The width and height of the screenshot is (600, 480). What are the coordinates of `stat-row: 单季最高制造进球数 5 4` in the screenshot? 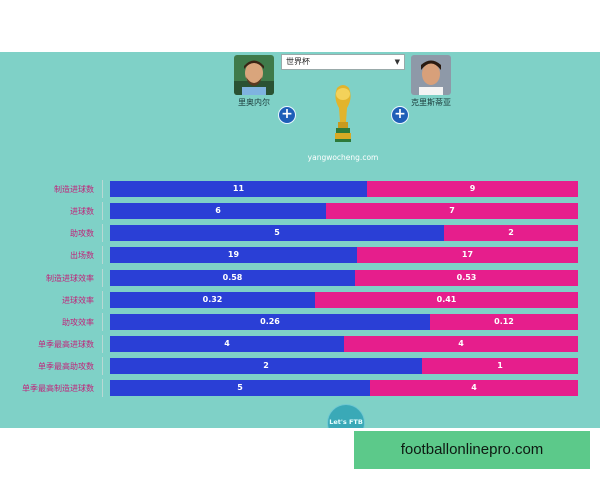 It's located at (300, 388).